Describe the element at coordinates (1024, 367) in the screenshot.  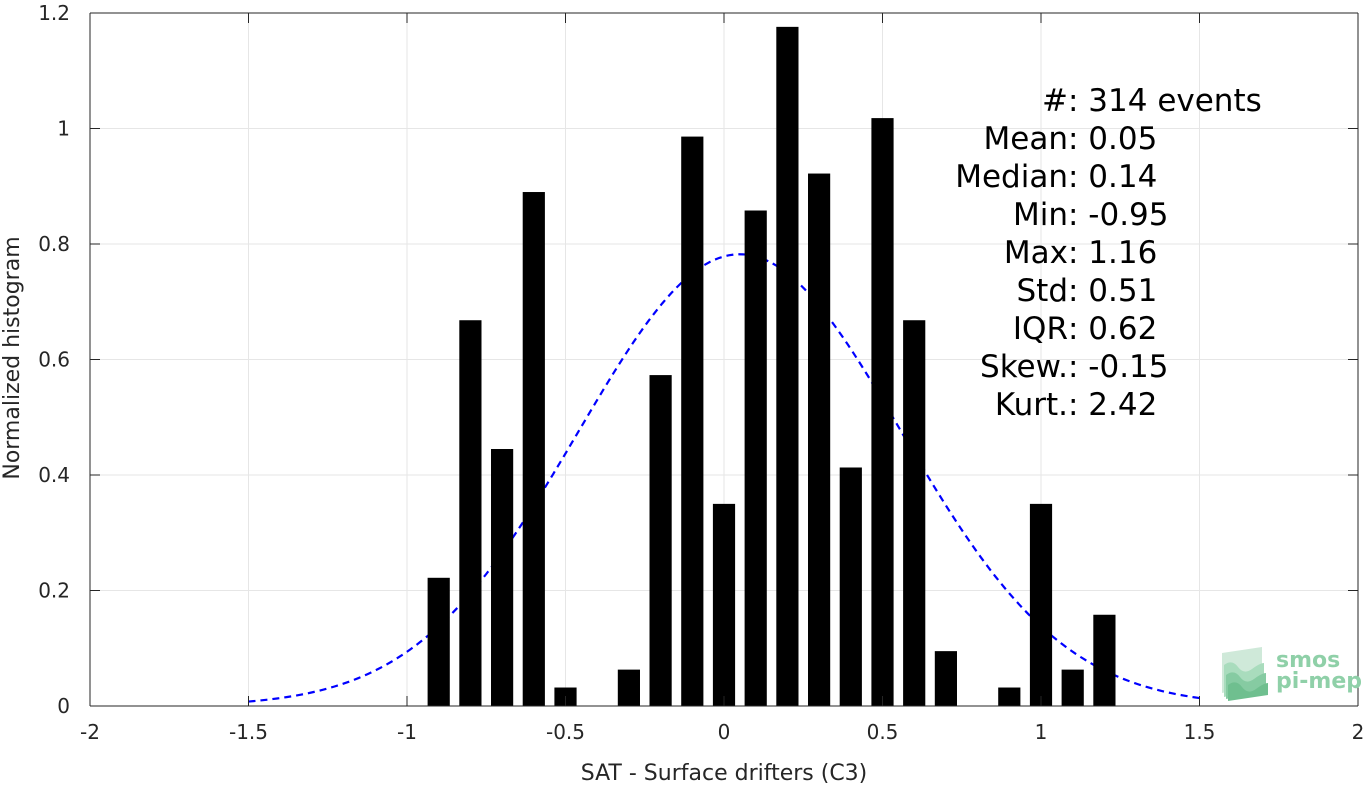
I see `stat-label: Skew.` at that location.